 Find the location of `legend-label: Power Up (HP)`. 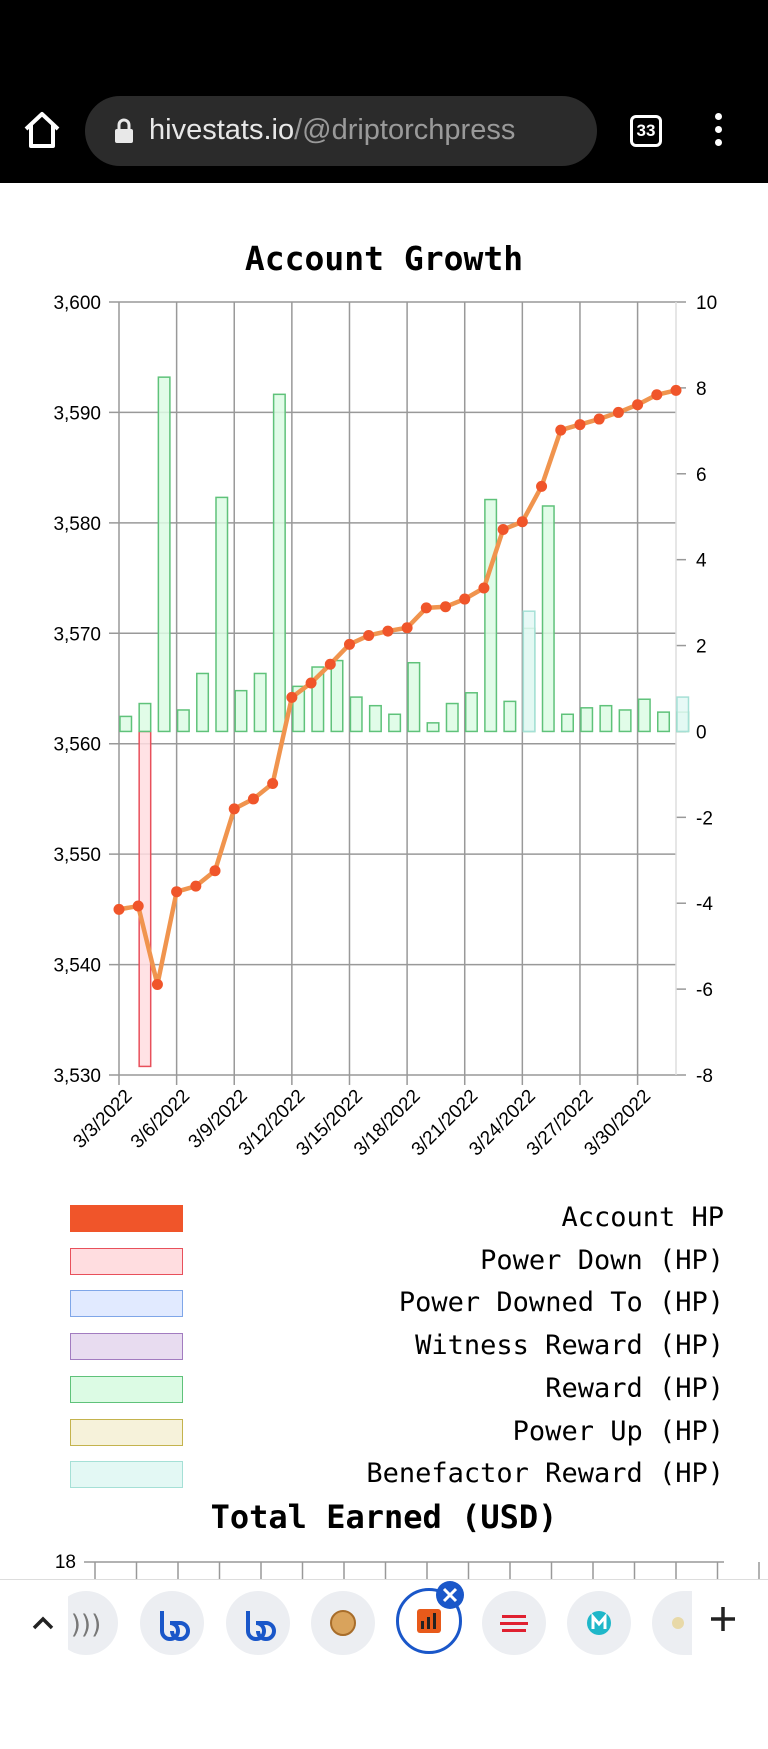

legend-label: Power Up (HP) is located at coordinates (618, 1431).